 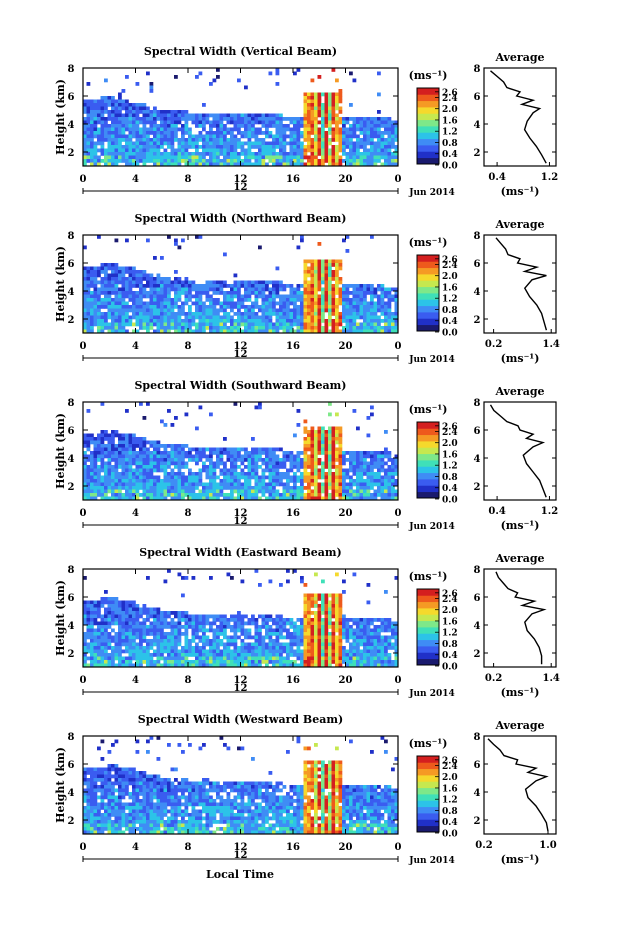 I want to click on heatmap-cells, so click(x=241, y=284).